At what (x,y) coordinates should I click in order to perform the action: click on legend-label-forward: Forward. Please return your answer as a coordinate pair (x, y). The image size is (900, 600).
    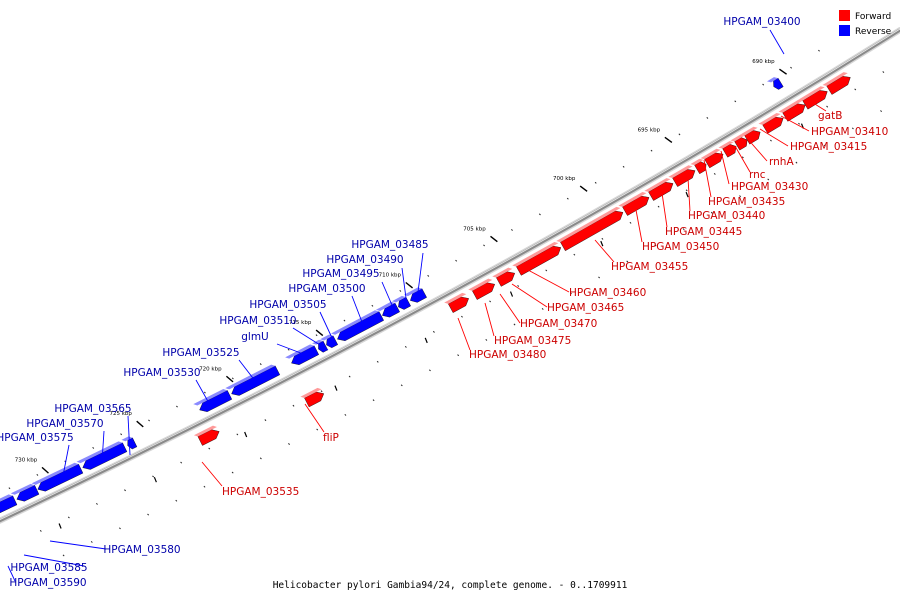
    Looking at the image, I should click on (873, 17).